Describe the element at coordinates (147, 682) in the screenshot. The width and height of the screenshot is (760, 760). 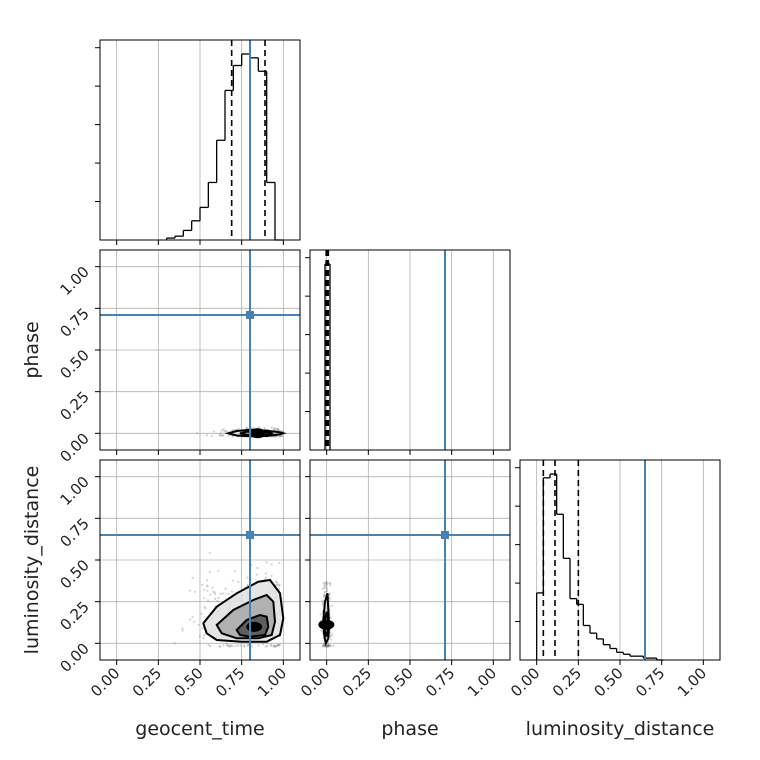
I see `panel-luminosity_distance-vs-geocent_time-xtick-label-1: 0.25` at that location.